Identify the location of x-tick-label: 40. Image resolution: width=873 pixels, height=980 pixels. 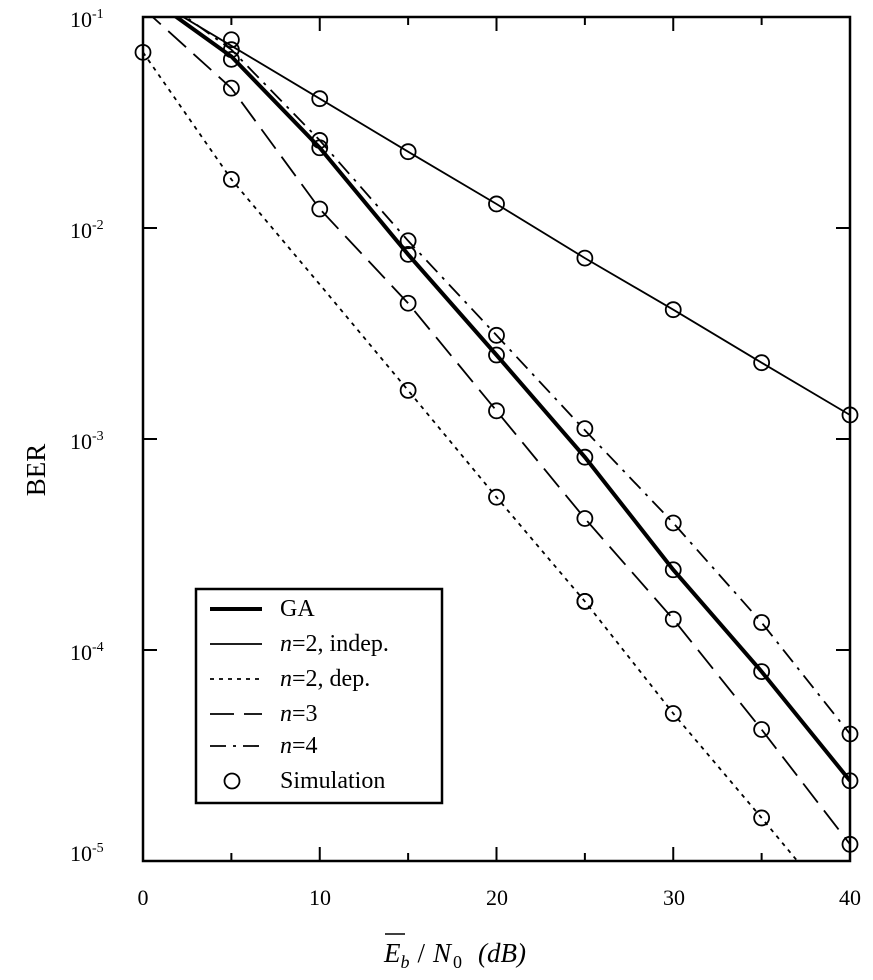
(850, 897).